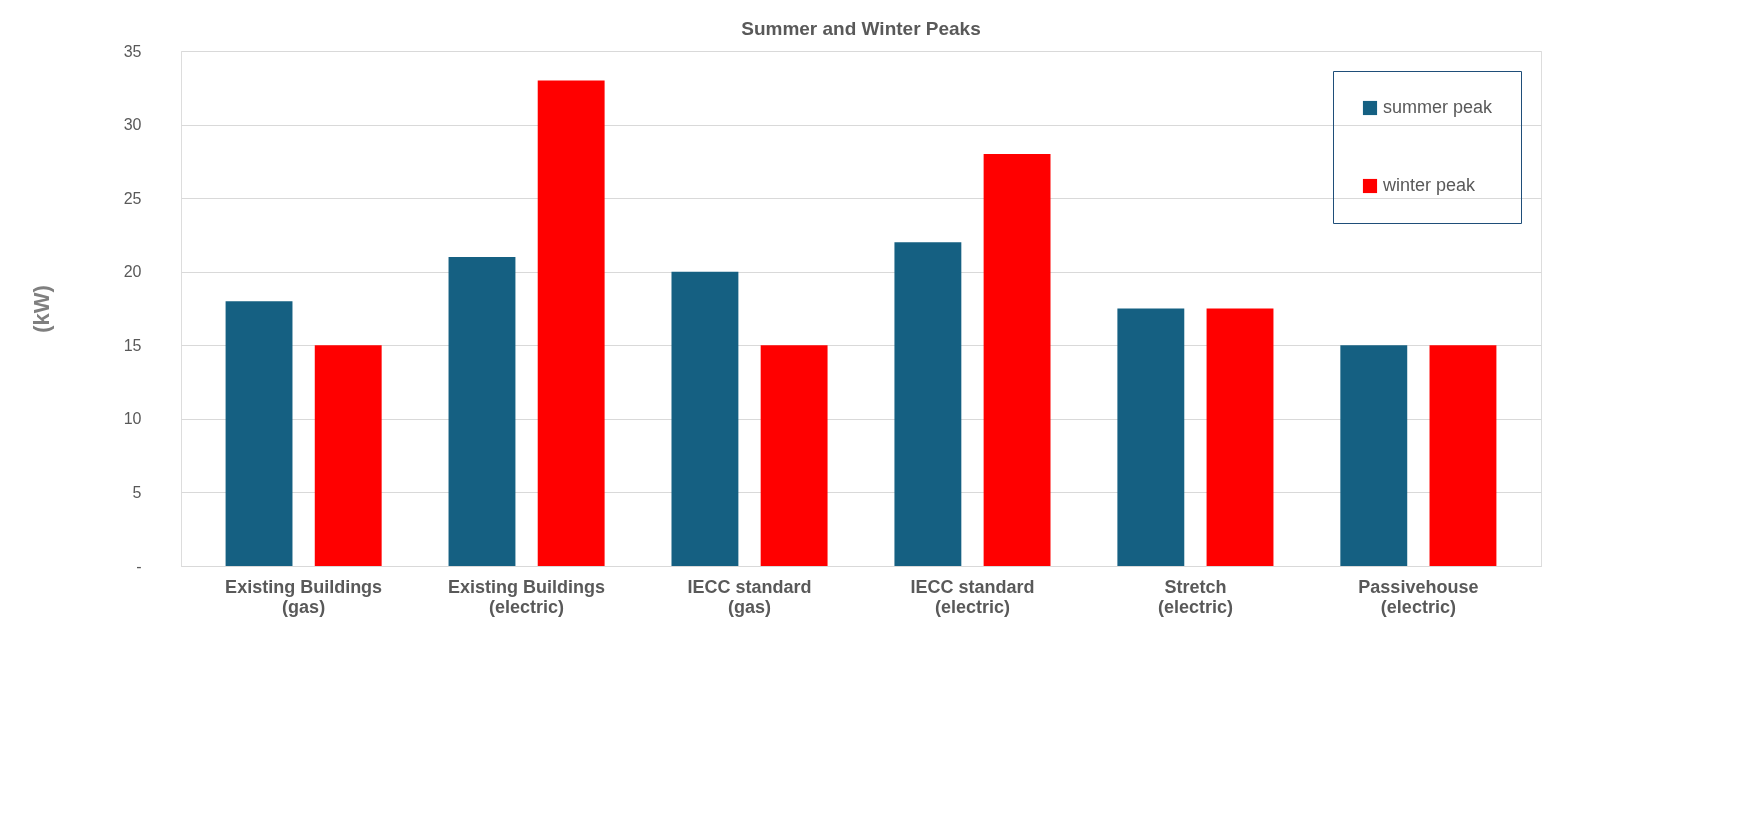  I want to click on y-tick-label: 30, so click(132, 125).